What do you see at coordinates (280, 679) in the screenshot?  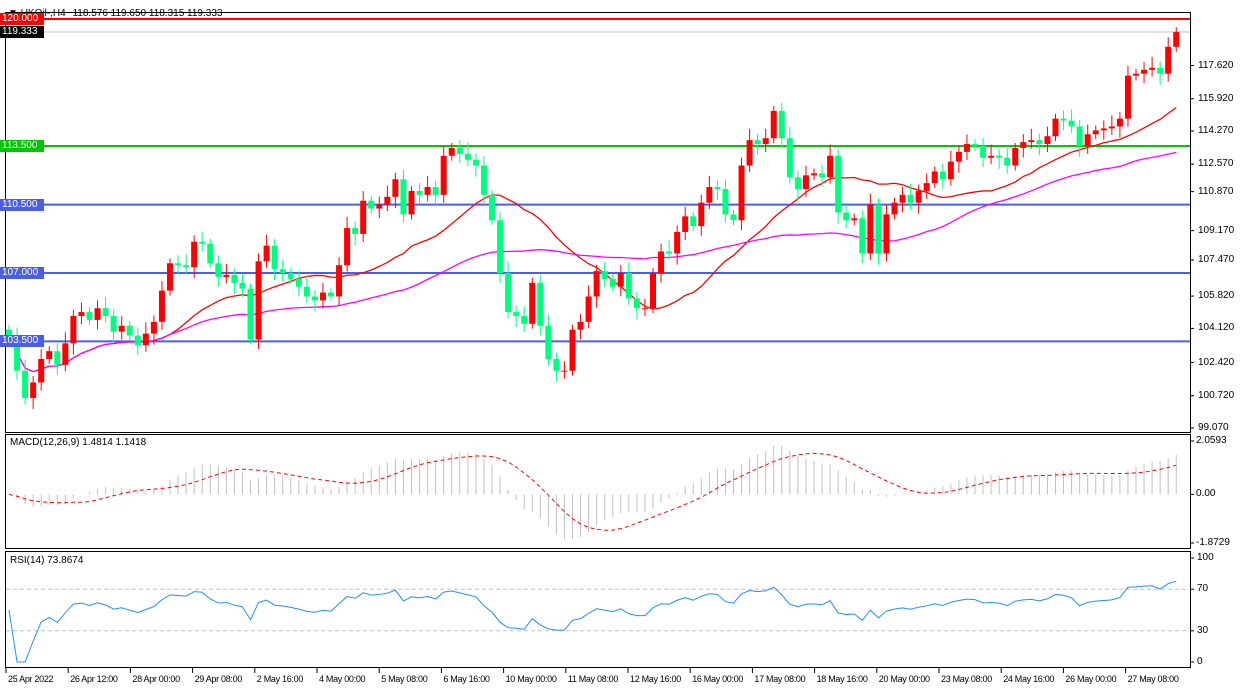 I see `time-axis-label: 2 May 16:00` at bounding box center [280, 679].